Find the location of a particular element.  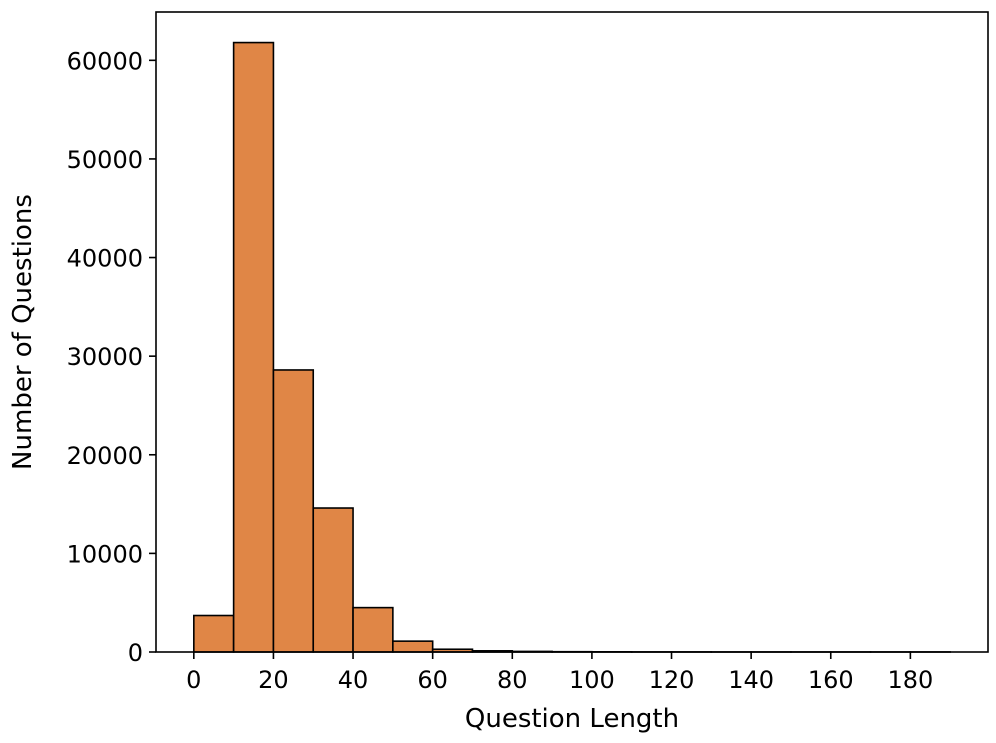

y-tick-label: 20000 is located at coordinates (105, 456).